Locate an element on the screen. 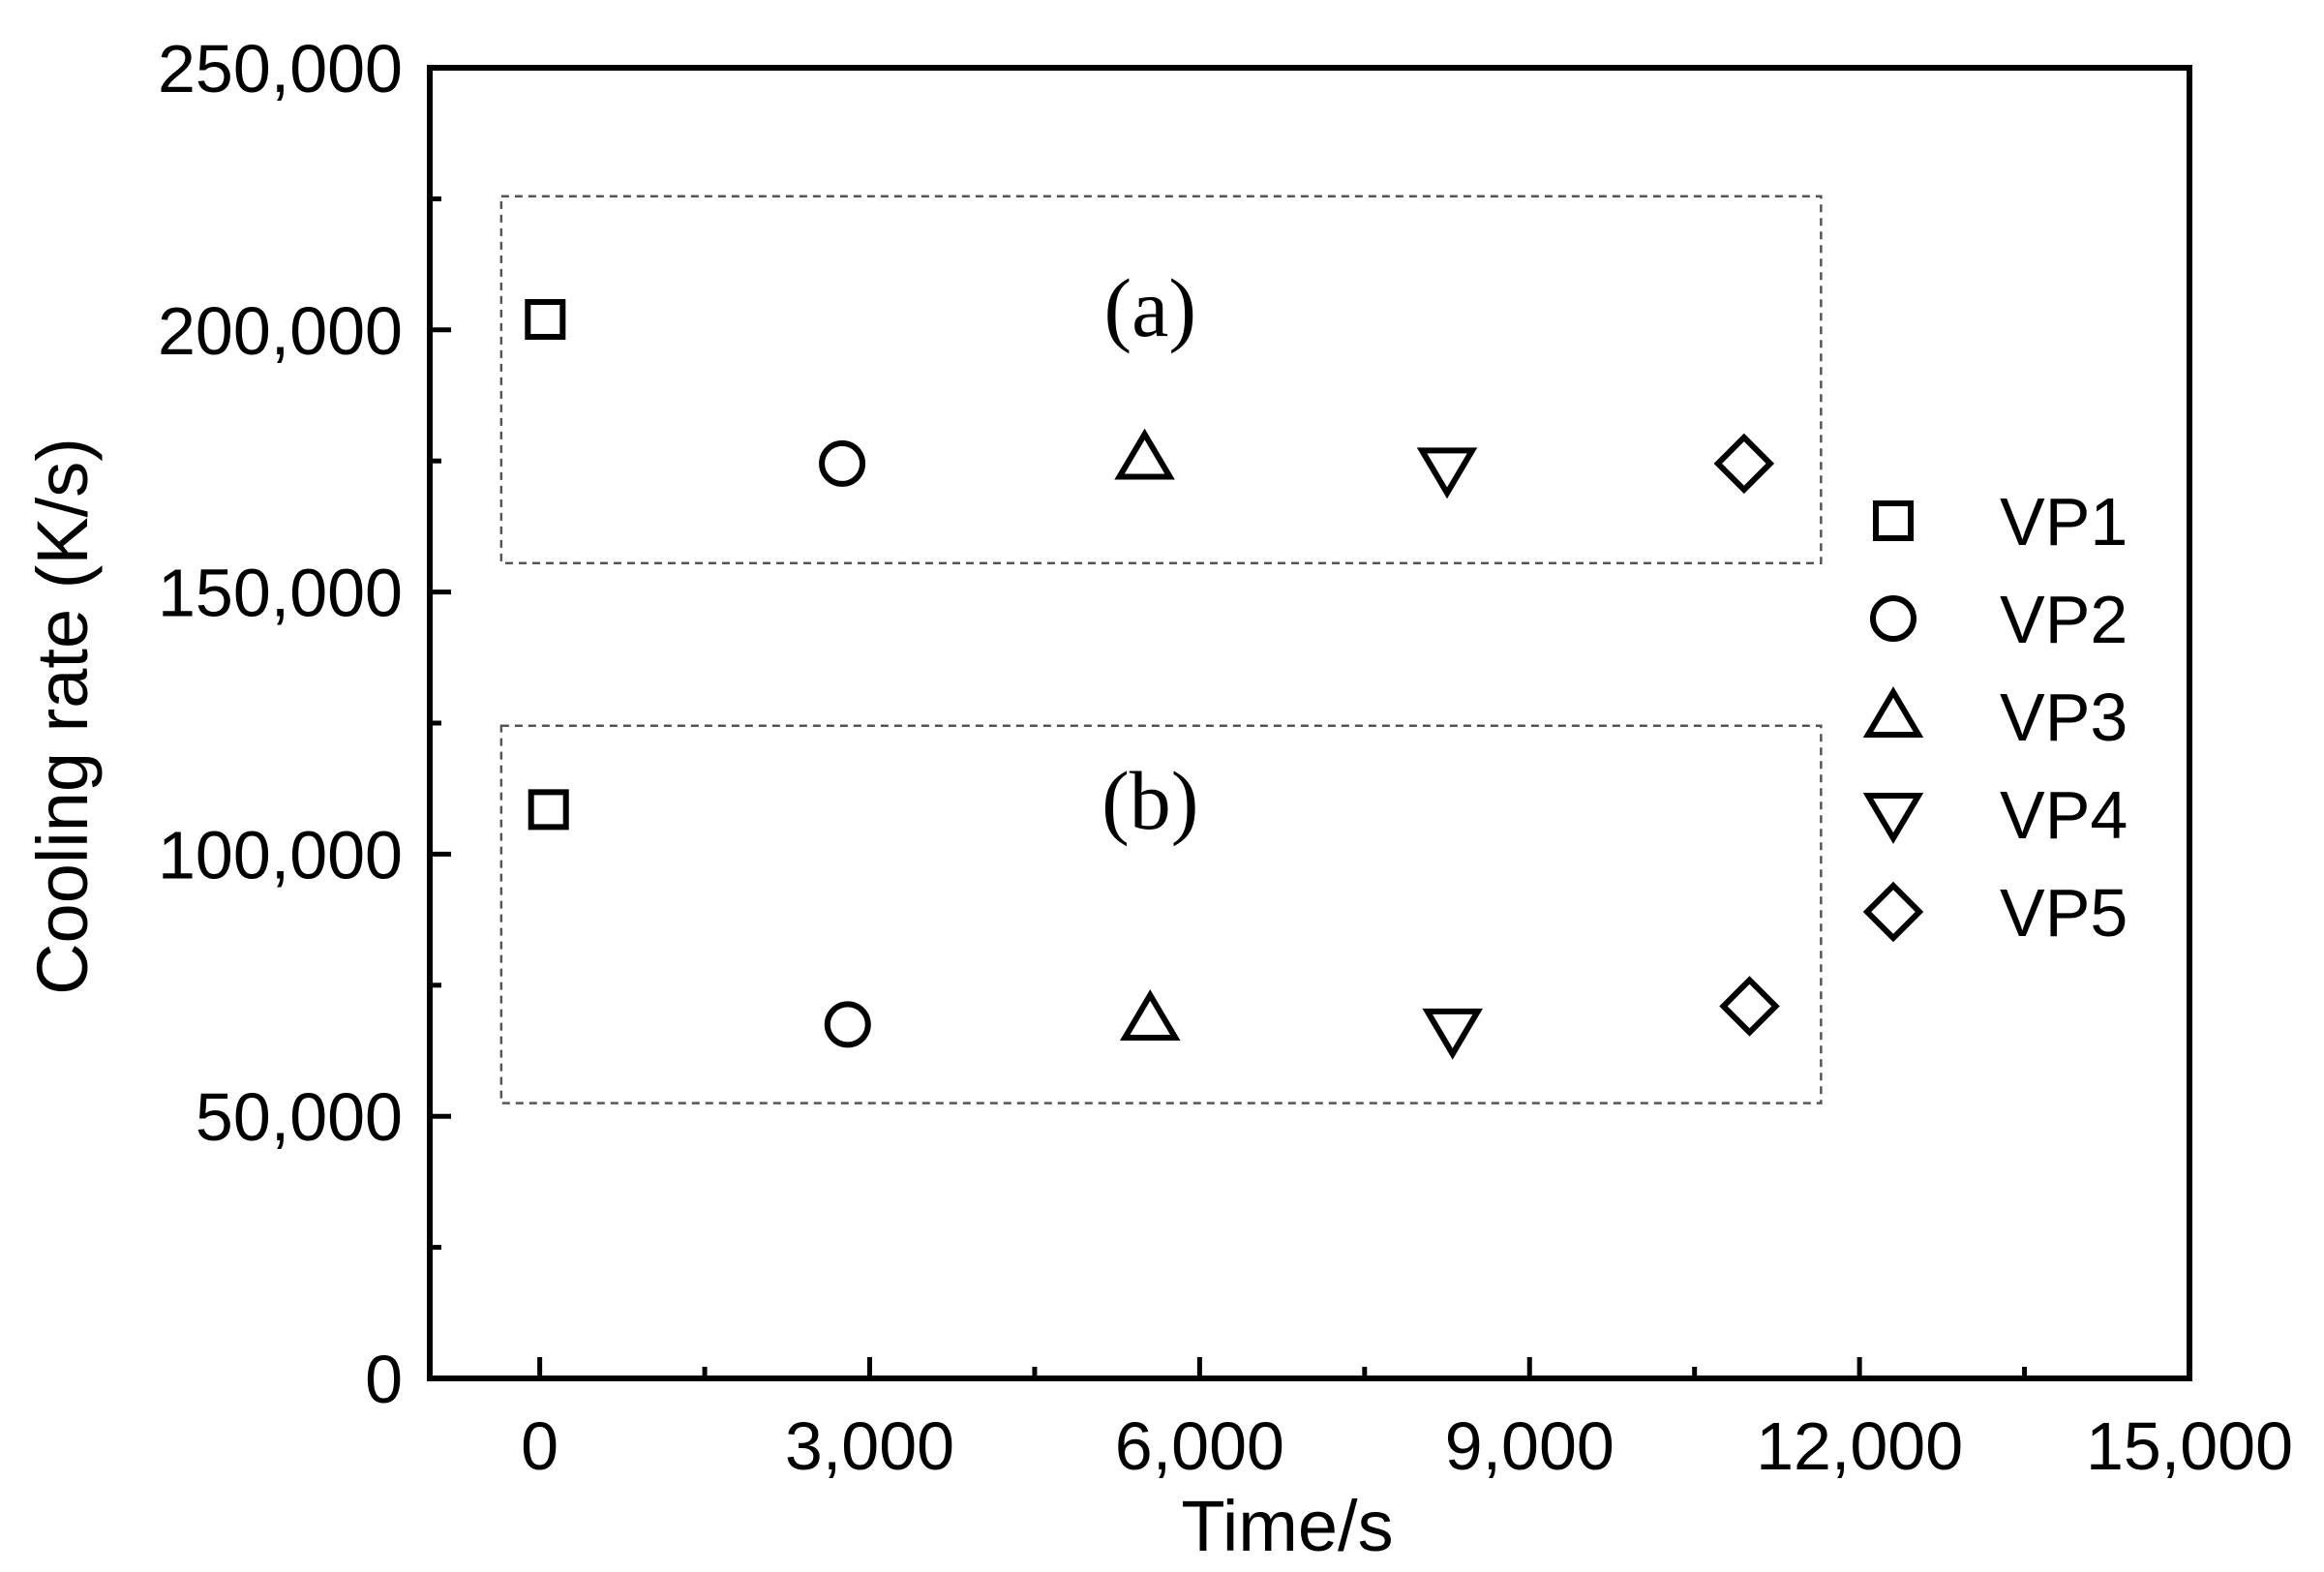  panel-label-1: (a) is located at coordinates (1150, 307).